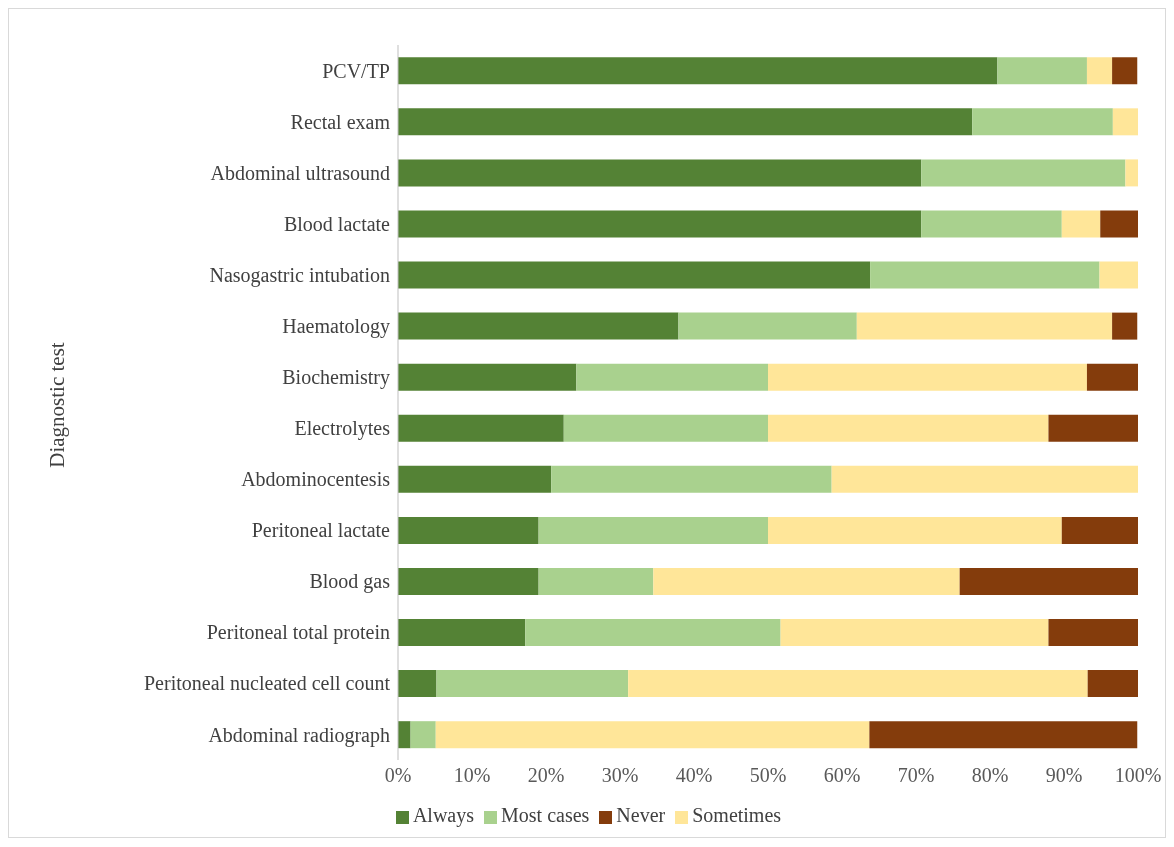 This screenshot has height=847, width=1174. What do you see at coordinates (694, 775) in the screenshot?
I see `x-tick-label: 40%` at bounding box center [694, 775].